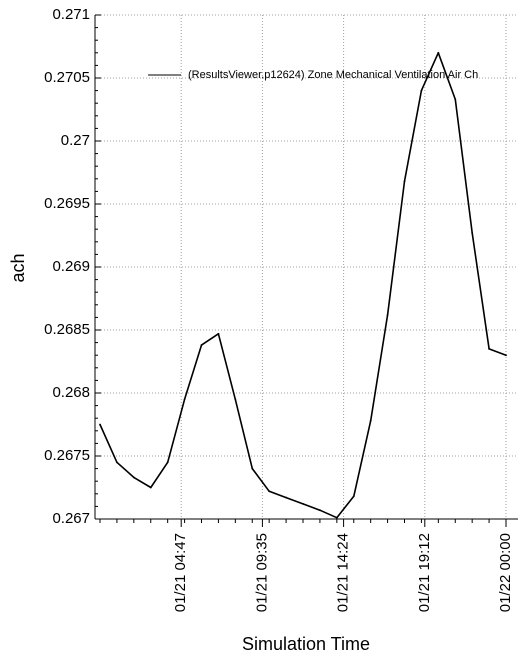 This screenshot has height=659, width=524. What do you see at coordinates (67, 203) in the screenshot?
I see `y-tick-label: 0.2695` at bounding box center [67, 203].